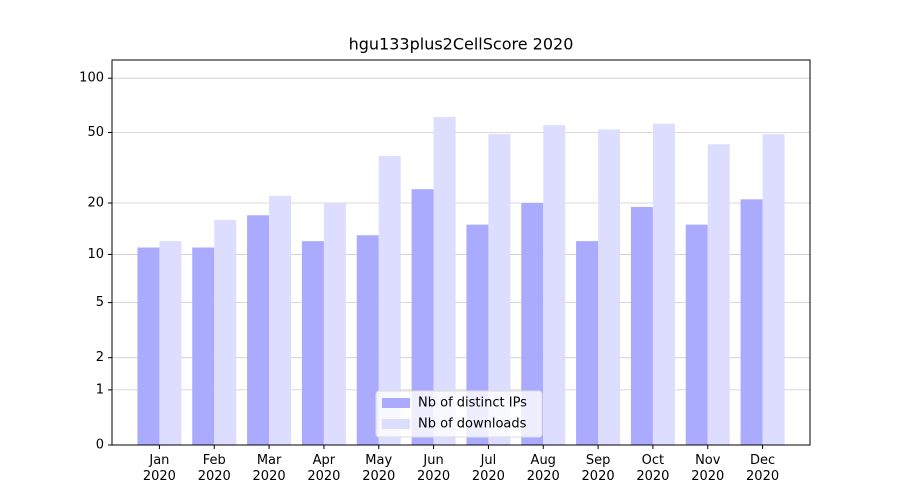 The height and width of the screenshot is (500, 900). Describe the element at coordinates (100, 357) in the screenshot. I see `y-tick-label: 2` at that location.